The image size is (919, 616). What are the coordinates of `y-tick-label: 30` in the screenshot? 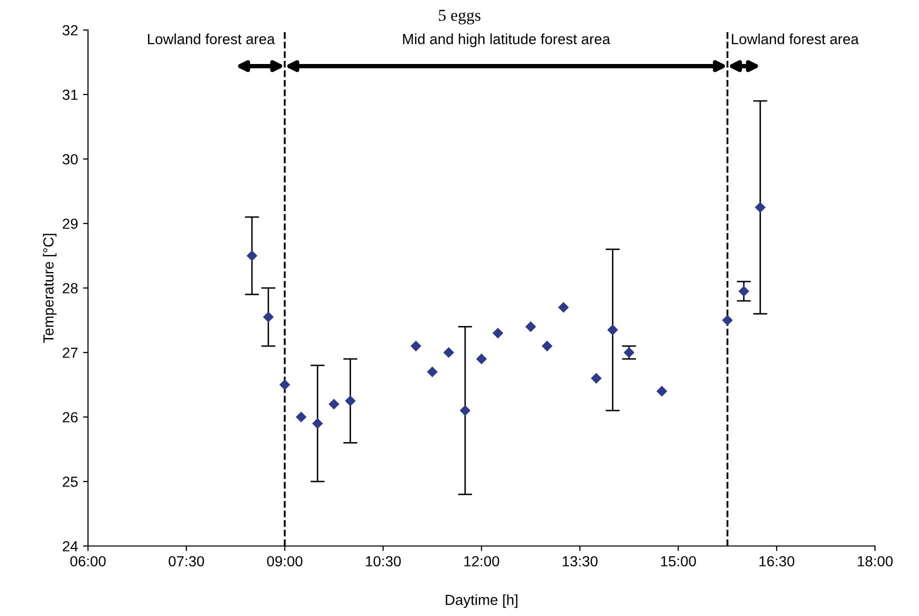 It's located at (70, 159).